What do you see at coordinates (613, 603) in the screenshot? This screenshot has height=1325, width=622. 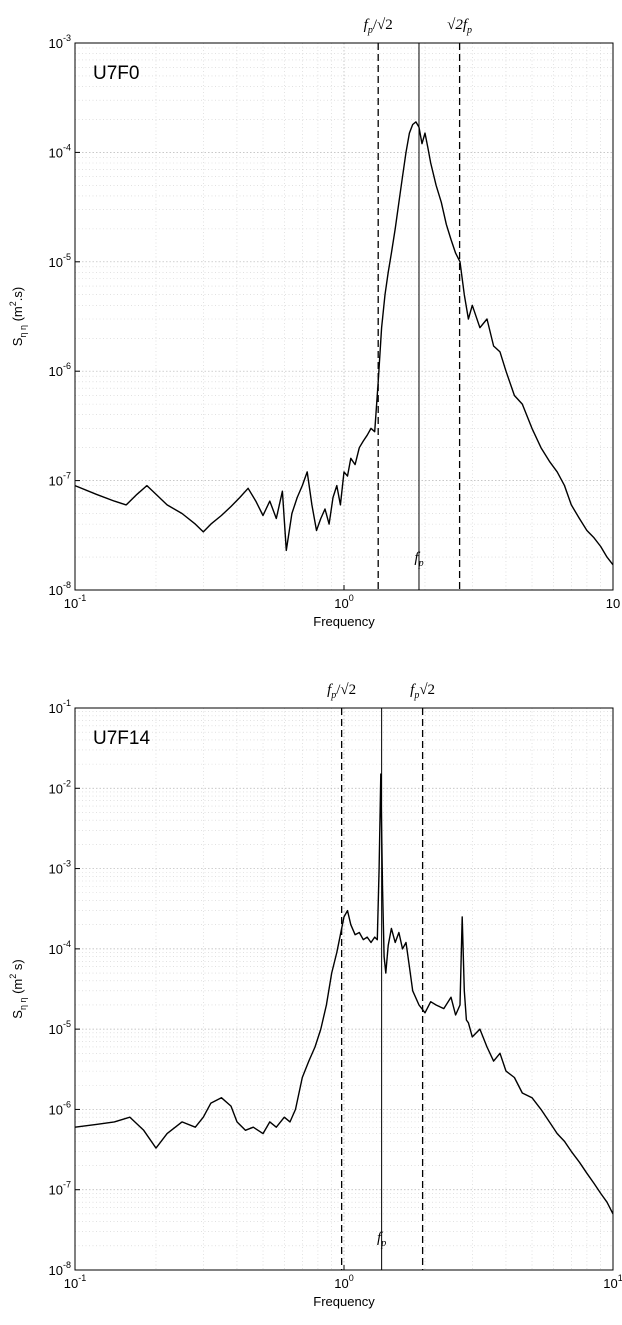 I see `x-tick-label: 10` at bounding box center [613, 603].